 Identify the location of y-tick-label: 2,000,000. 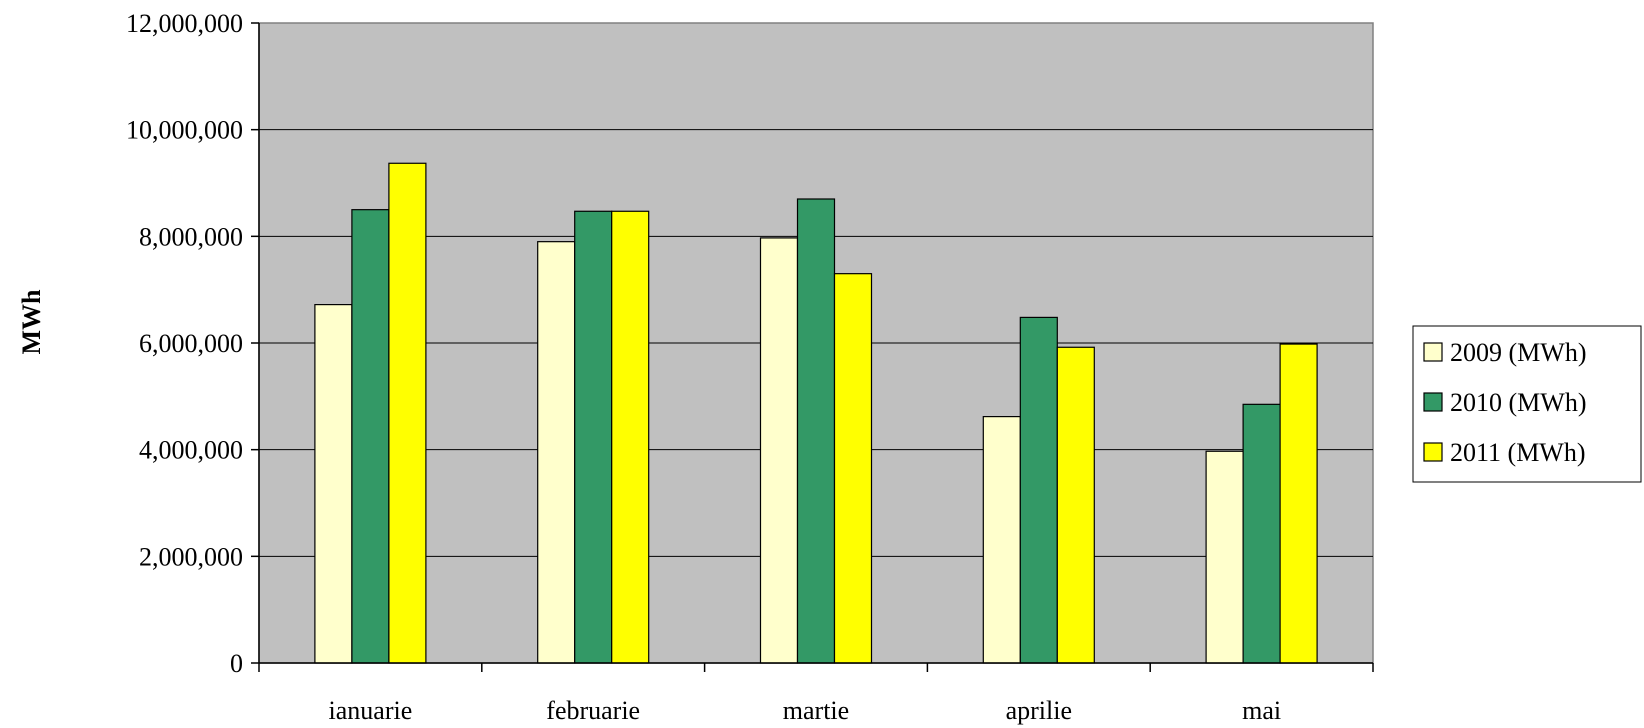
(191, 556).